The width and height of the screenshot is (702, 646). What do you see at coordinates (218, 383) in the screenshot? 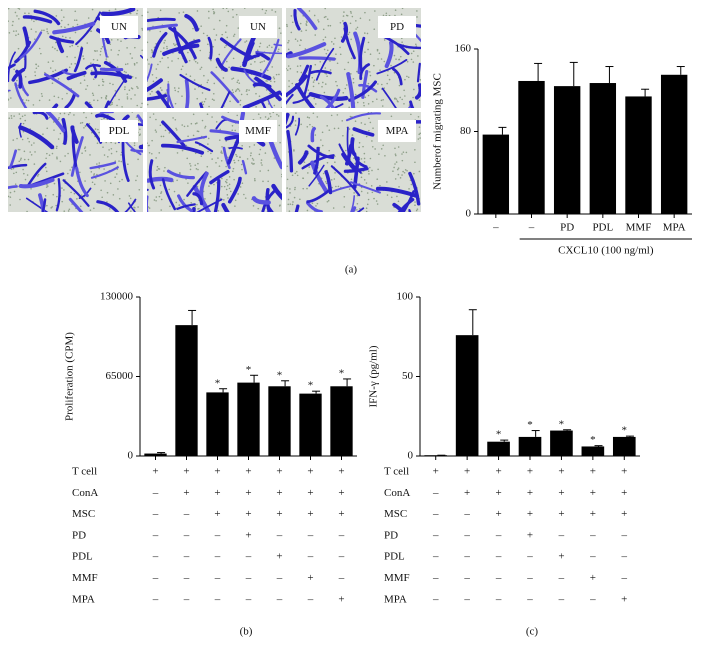
I see `significance-mark: *` at bounding box center [218, 383].